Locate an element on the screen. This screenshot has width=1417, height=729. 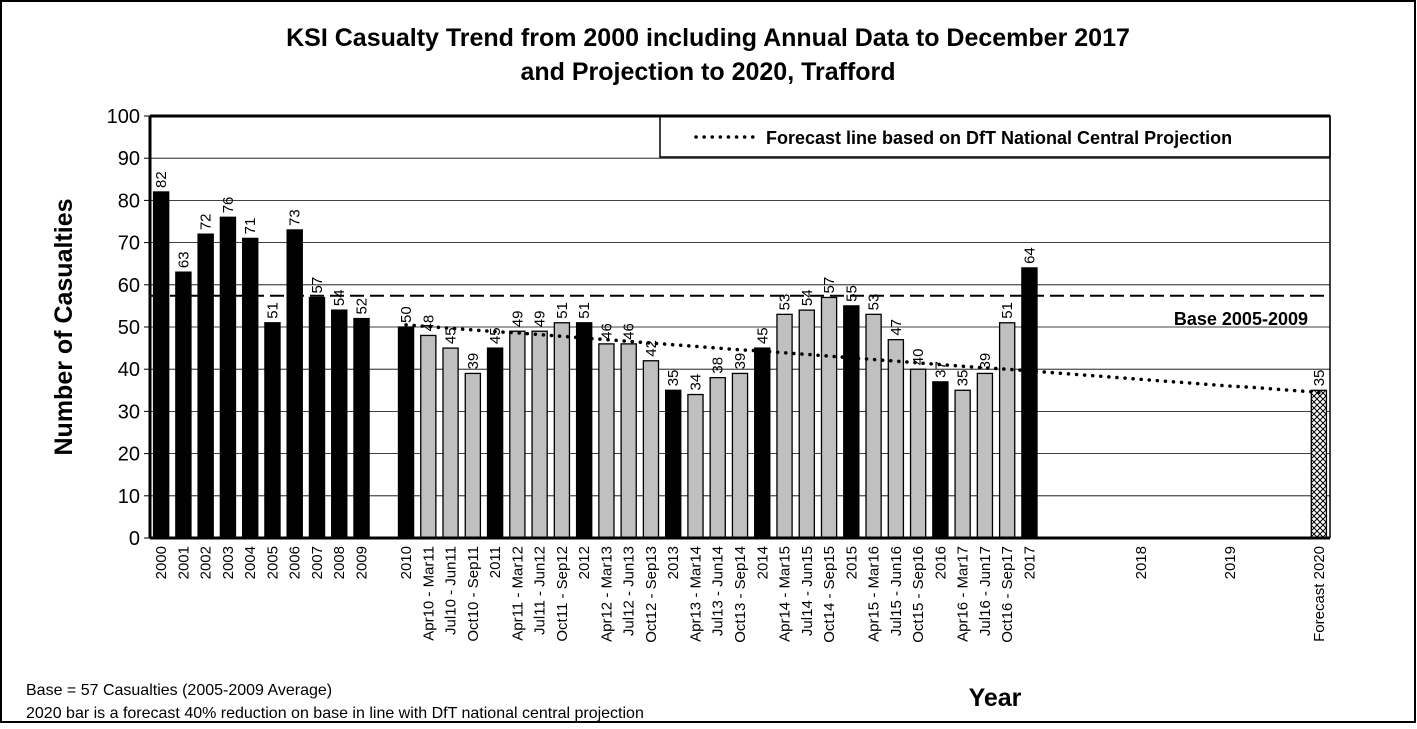
x-tick-label: 2004 is located at coordinates (250, 562).